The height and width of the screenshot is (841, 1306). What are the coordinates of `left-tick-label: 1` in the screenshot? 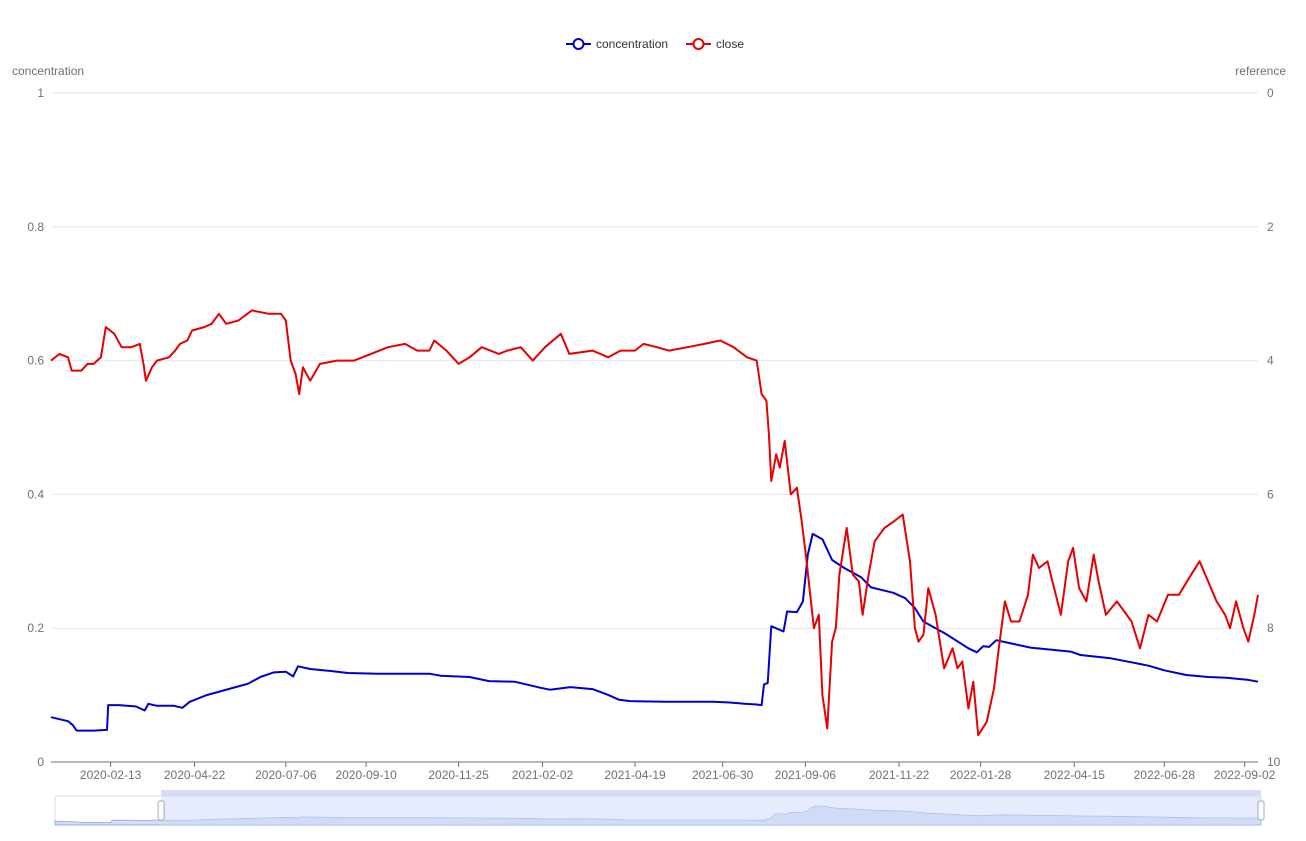 It's located at (40, 93).